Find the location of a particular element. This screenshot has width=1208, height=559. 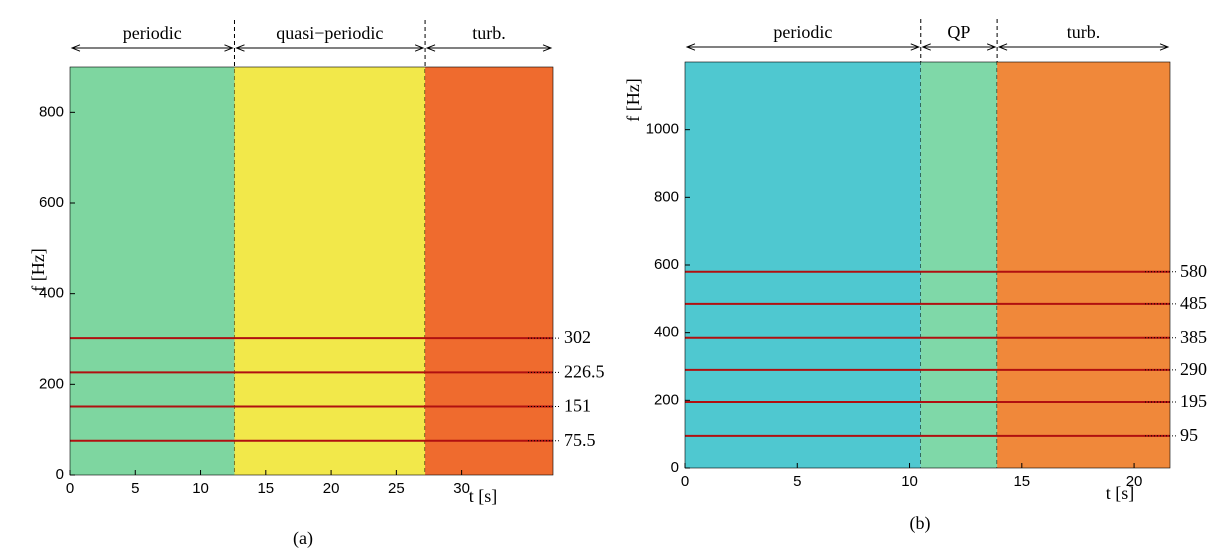

region-label: QP is located at coordinates (958, 32).